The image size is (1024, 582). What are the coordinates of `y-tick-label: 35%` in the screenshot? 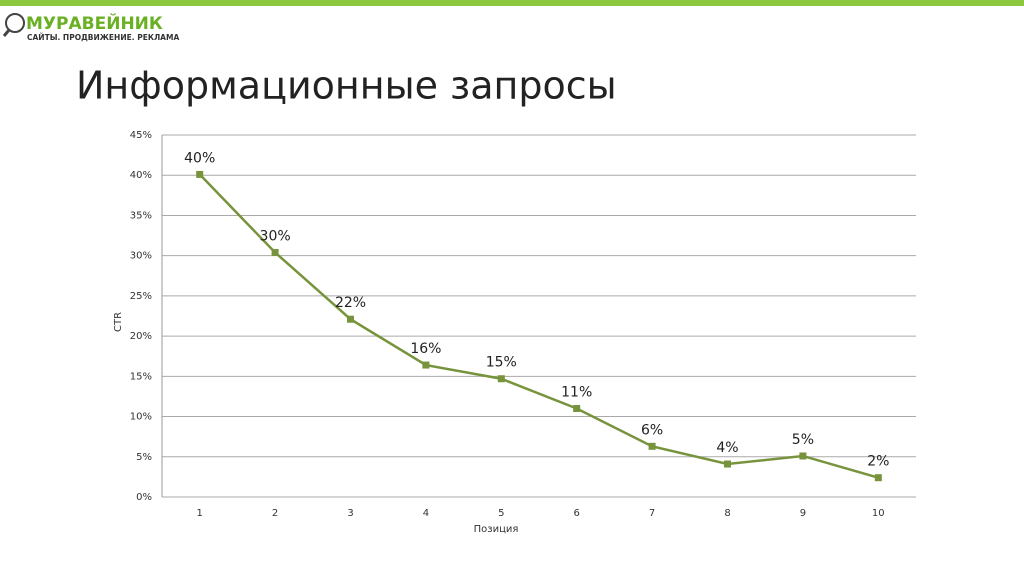 It's located at (141, 215).